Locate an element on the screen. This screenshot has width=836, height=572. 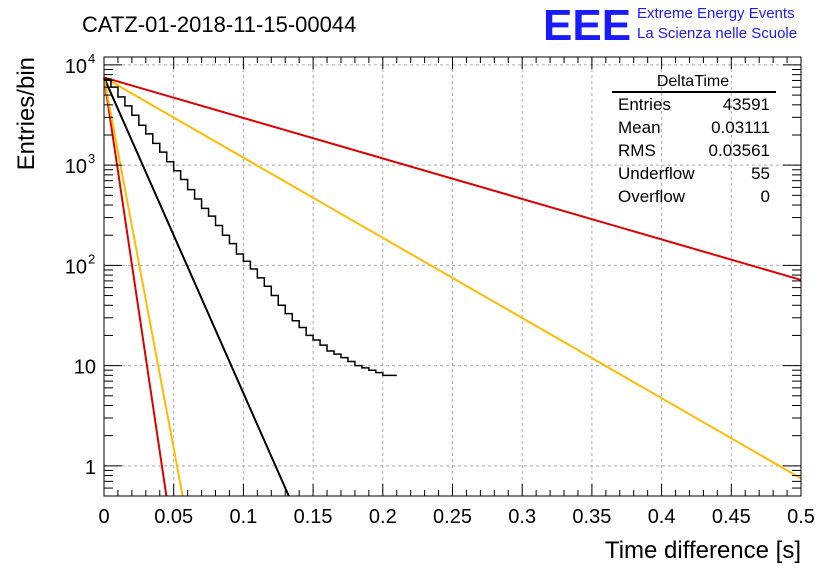
stats-row-label: Entries is located at coordinates (644, 104).